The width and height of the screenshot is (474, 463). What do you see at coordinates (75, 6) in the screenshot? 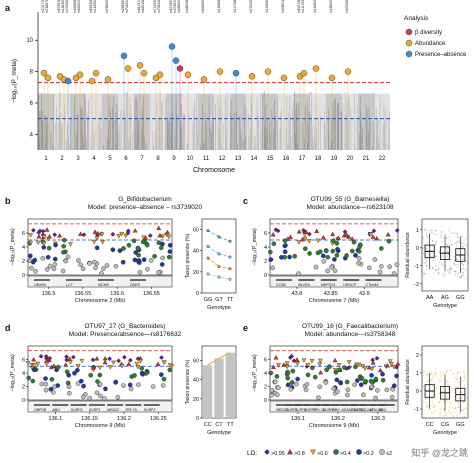
I see `hit-snp-label: rs4856889` at bounding box center [75, 6].